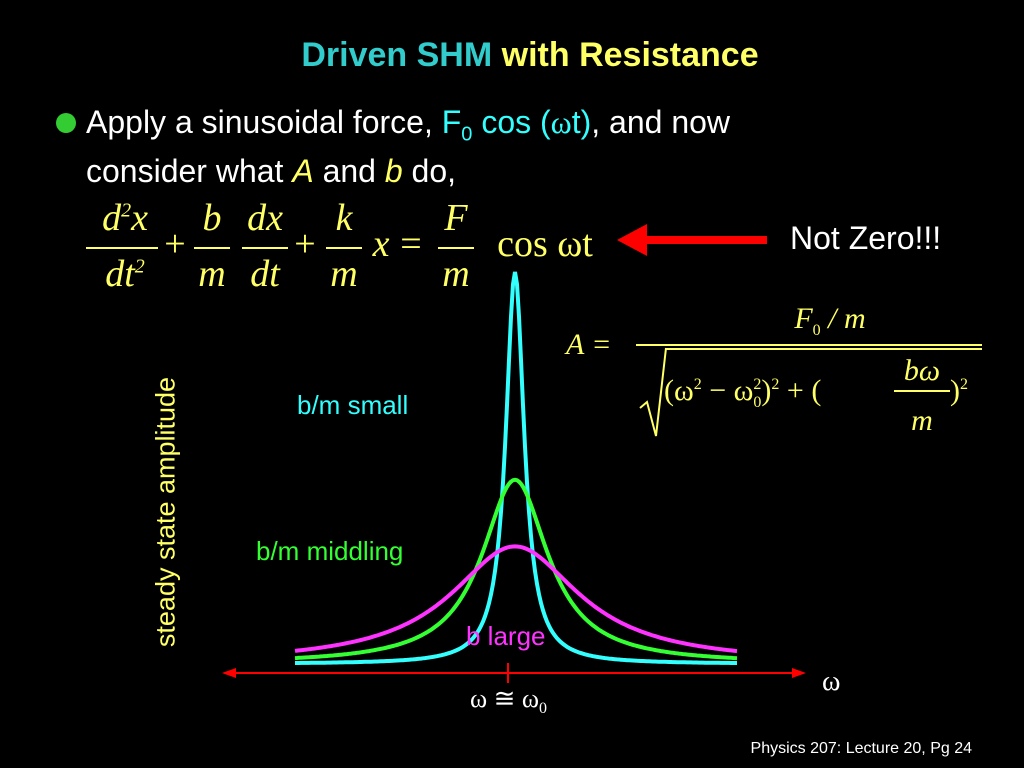 Image resolution: width=1024 pixels, height=768 pixels. I want to click on plus-1: +, so click(175, 244).